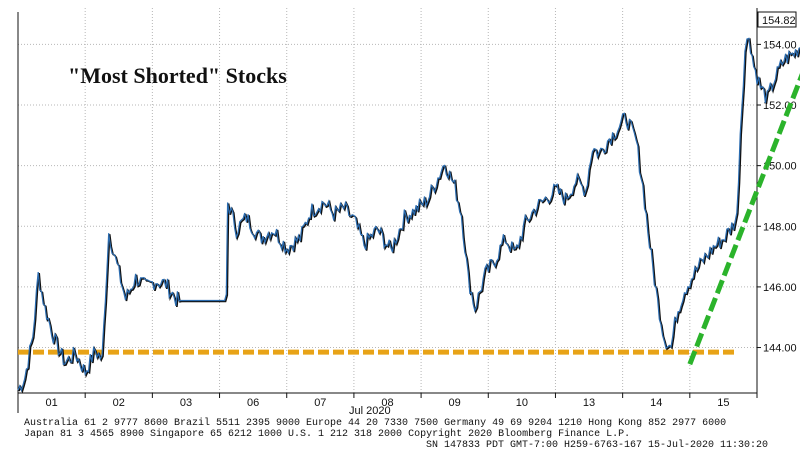 The height and width of the screenshot is (464, 800). I want to click on x-axis-label: Jul 2020, so click(370, 411).